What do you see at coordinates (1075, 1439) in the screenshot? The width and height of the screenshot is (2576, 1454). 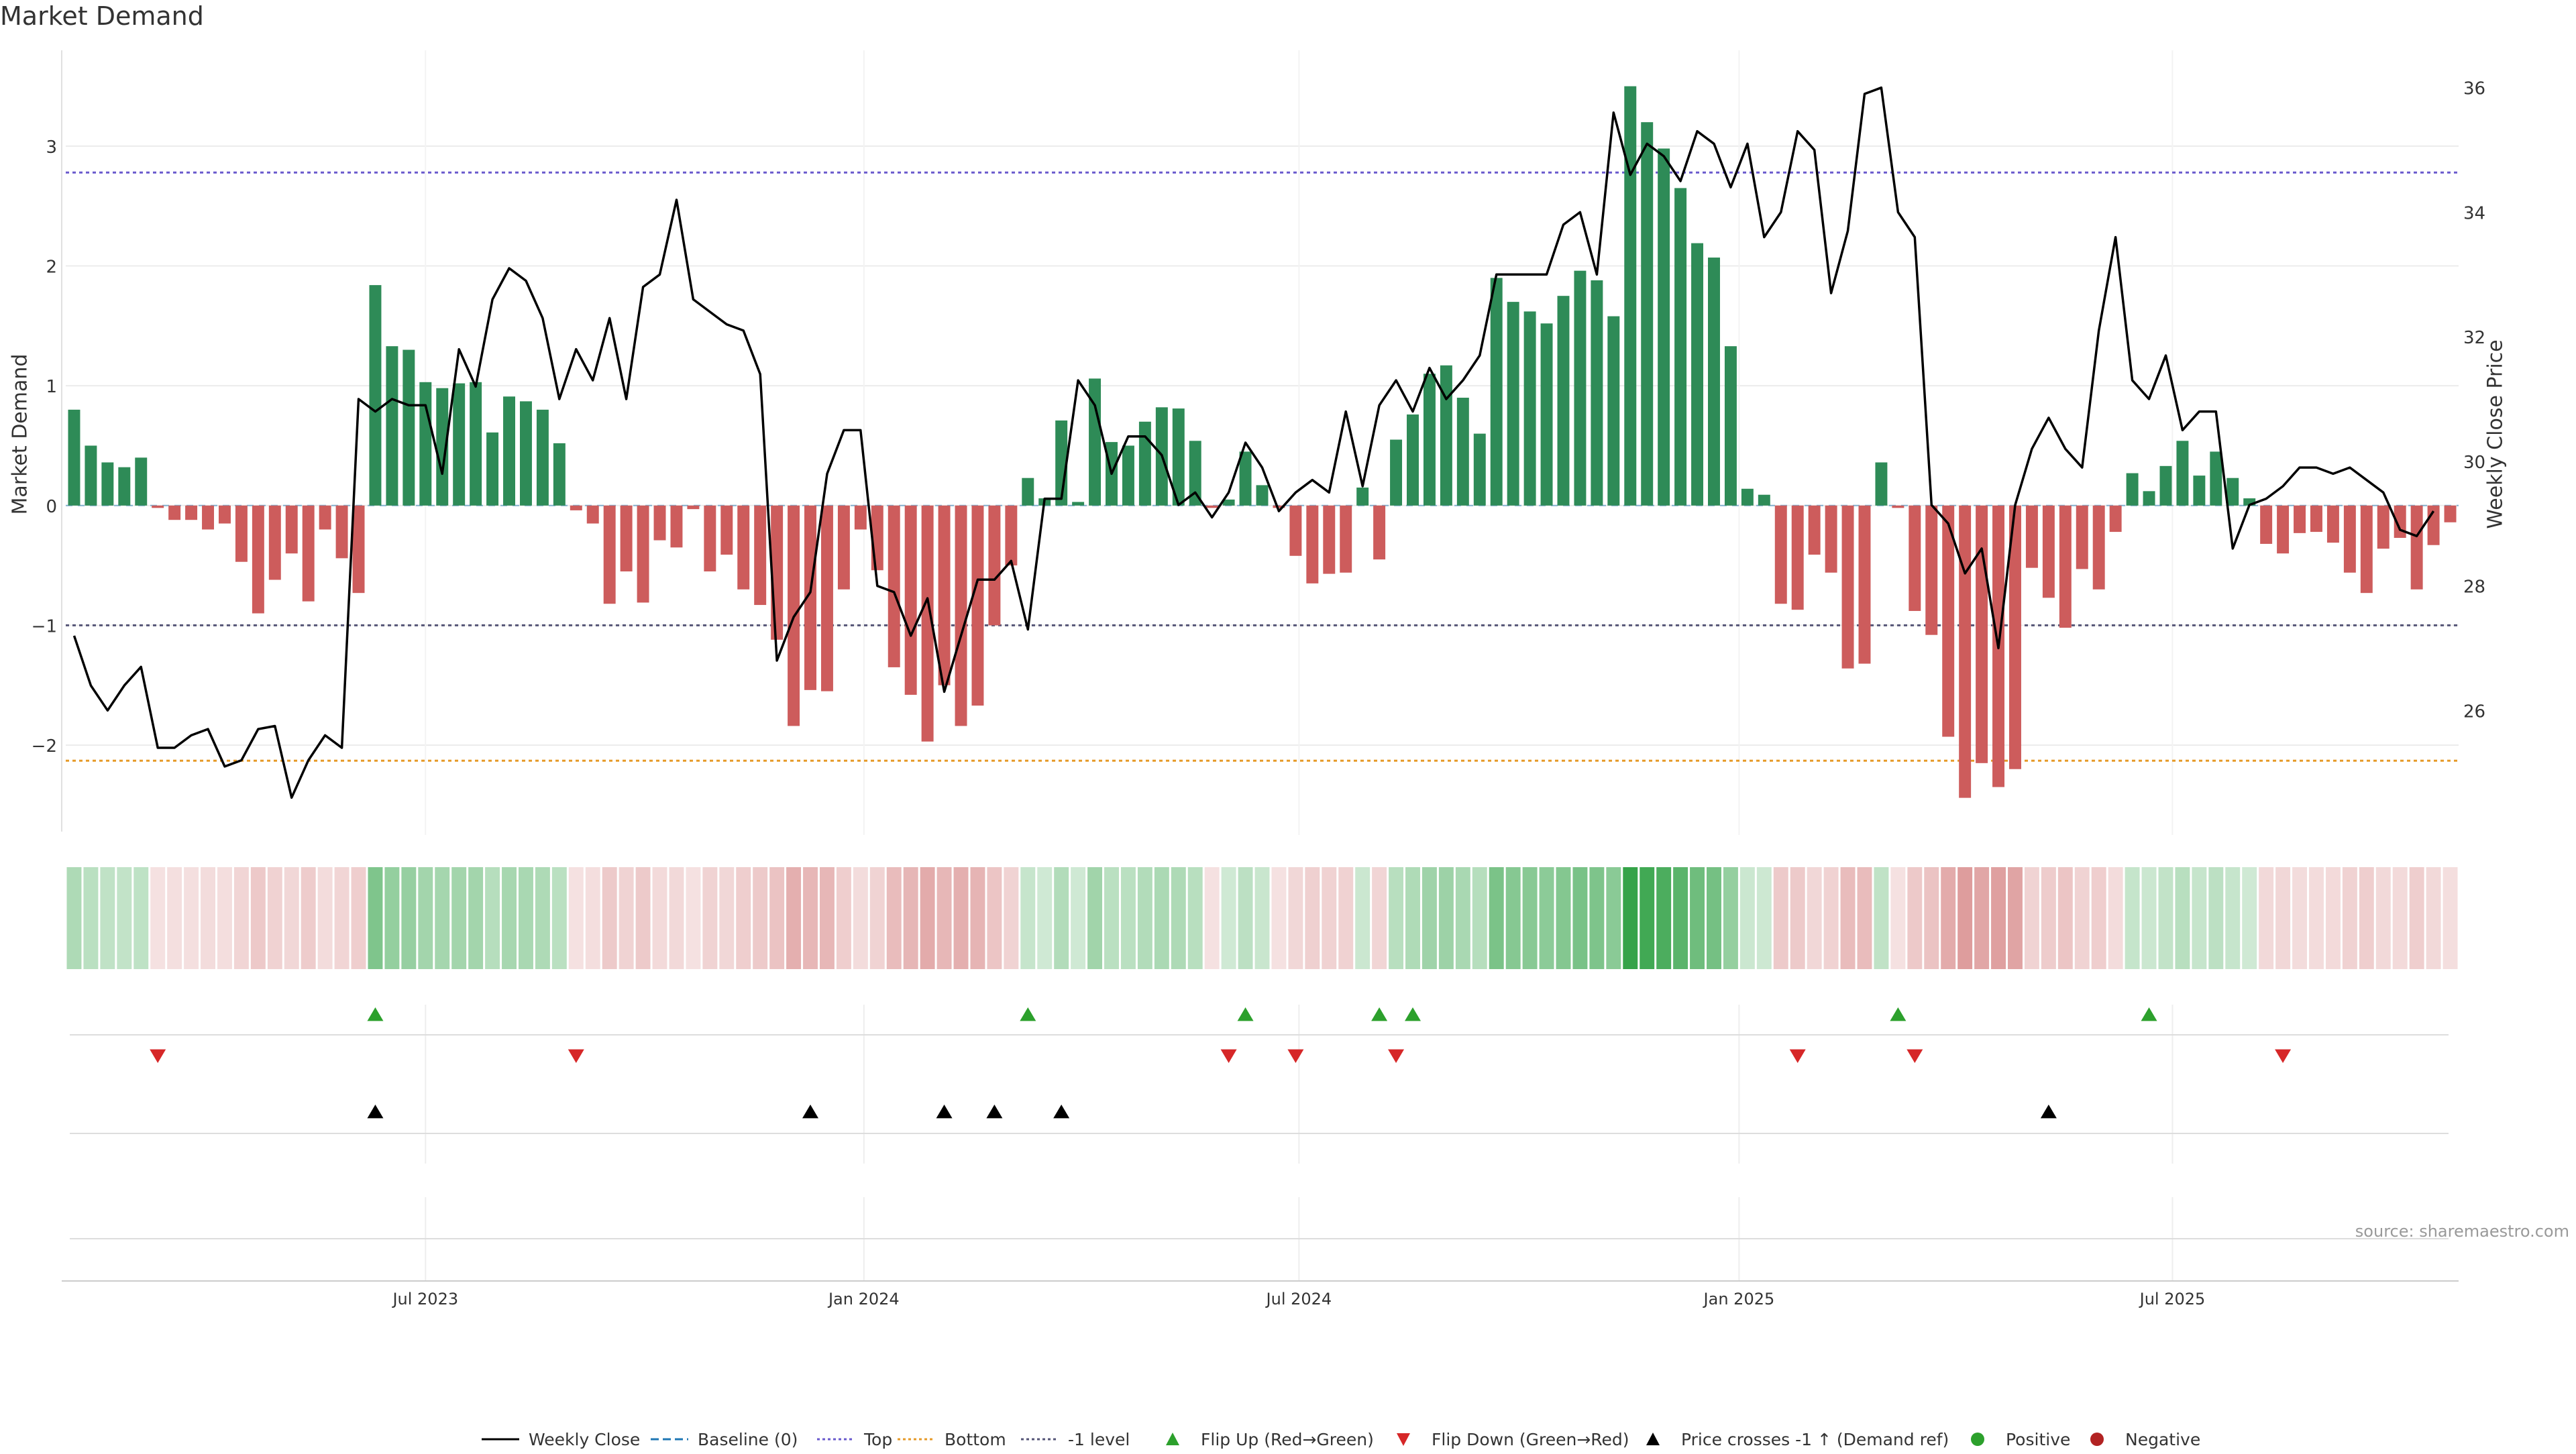 I see `legend-item: -1 level` at bounding box center [1075, 1439].